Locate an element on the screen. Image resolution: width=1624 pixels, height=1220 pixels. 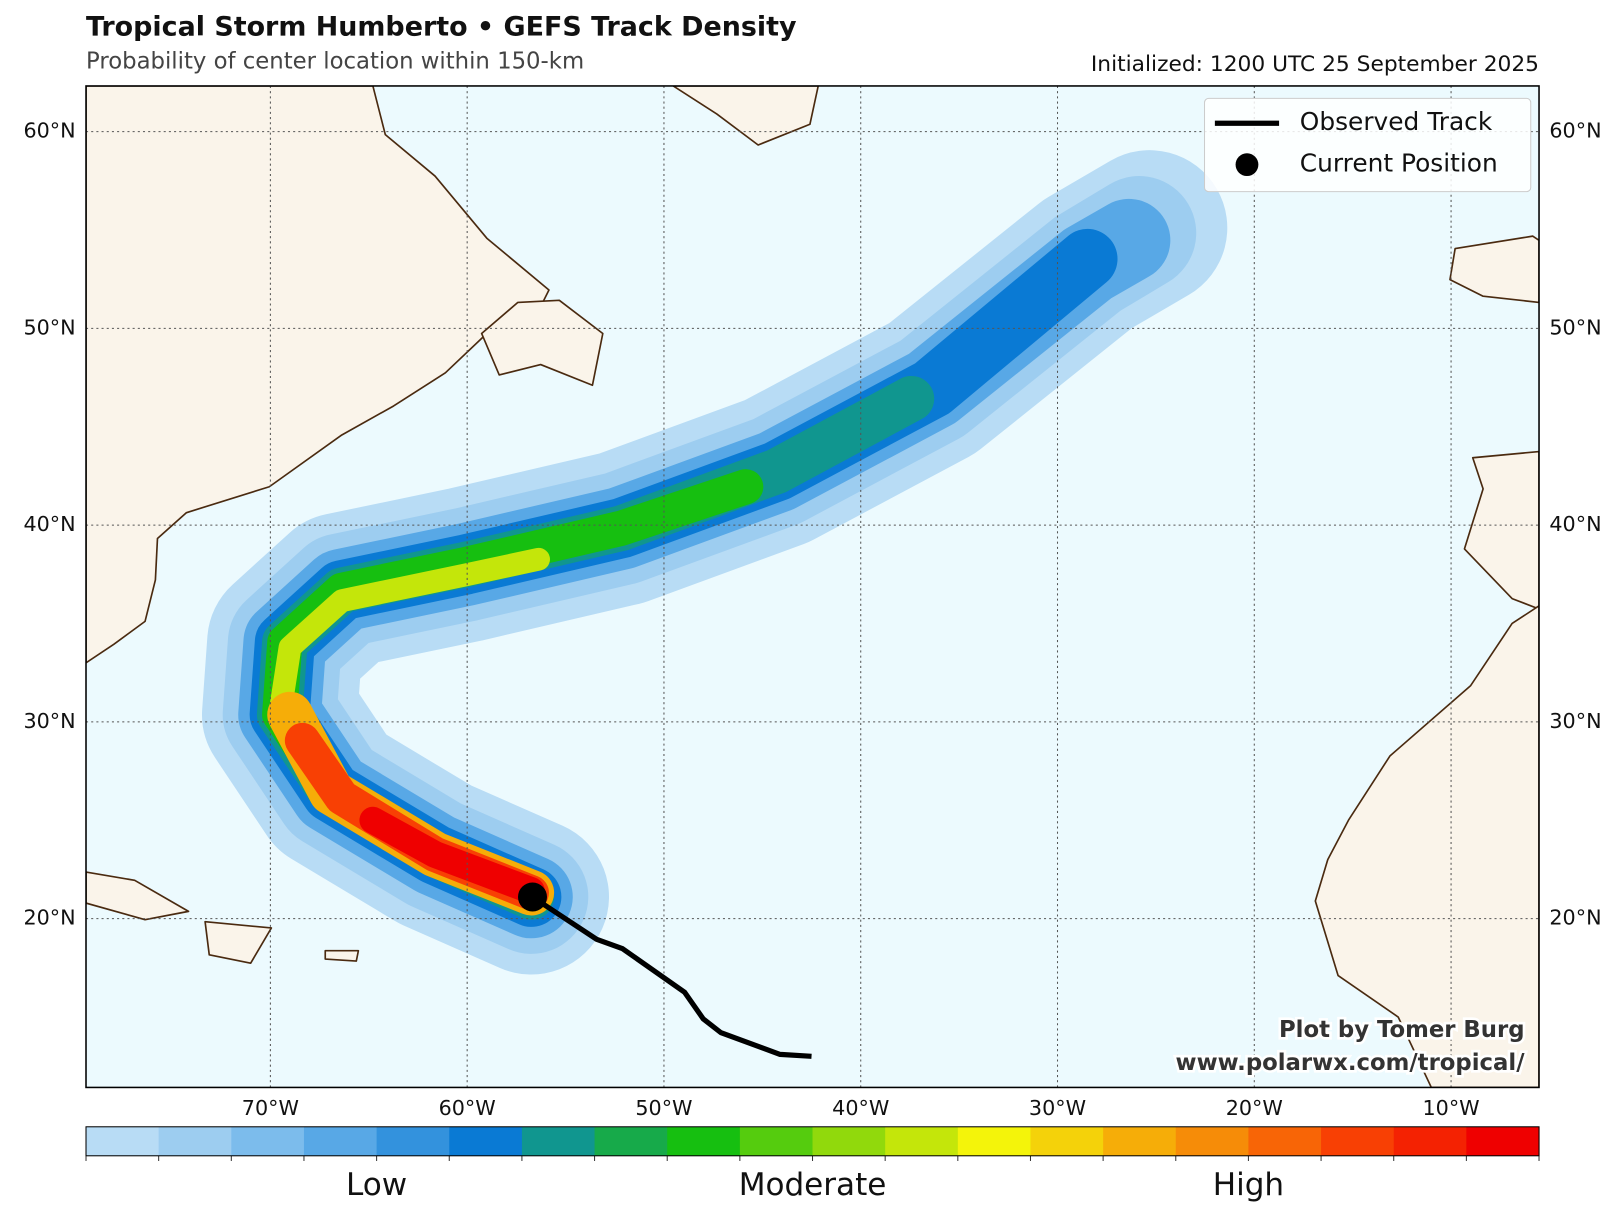
colorbar-frame is located at coordinates (812, 1141).